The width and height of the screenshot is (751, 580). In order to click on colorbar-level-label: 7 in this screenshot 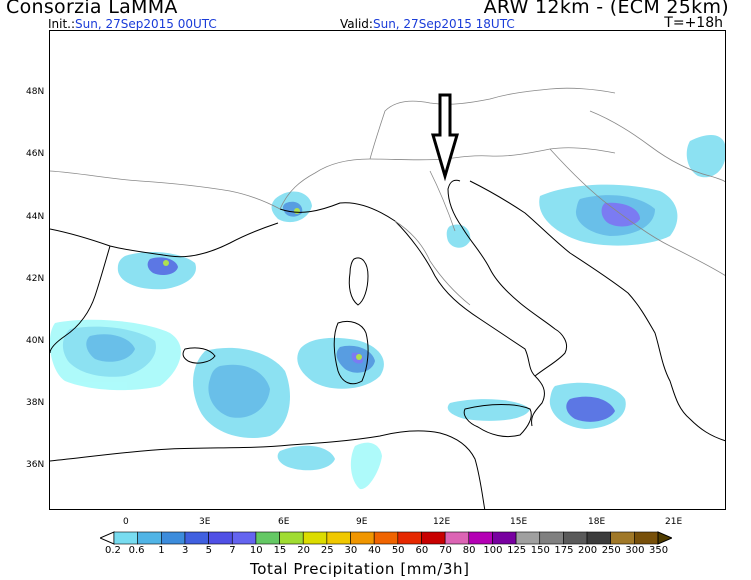, I will do `click(232, 550)`.